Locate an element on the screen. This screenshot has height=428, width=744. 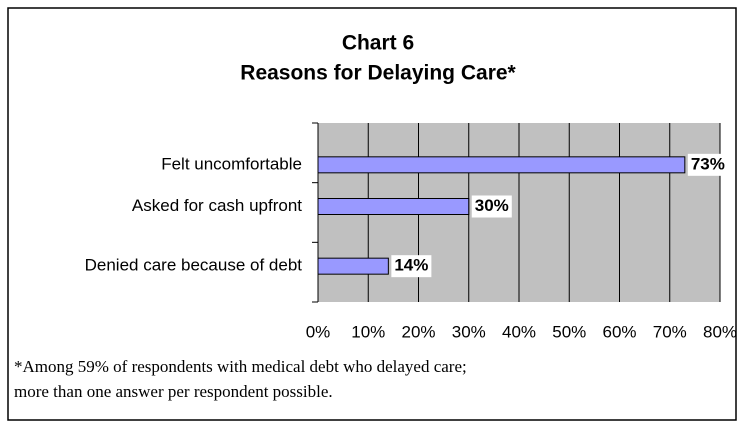
data-label: 14% is located at coordinates (411, 265).